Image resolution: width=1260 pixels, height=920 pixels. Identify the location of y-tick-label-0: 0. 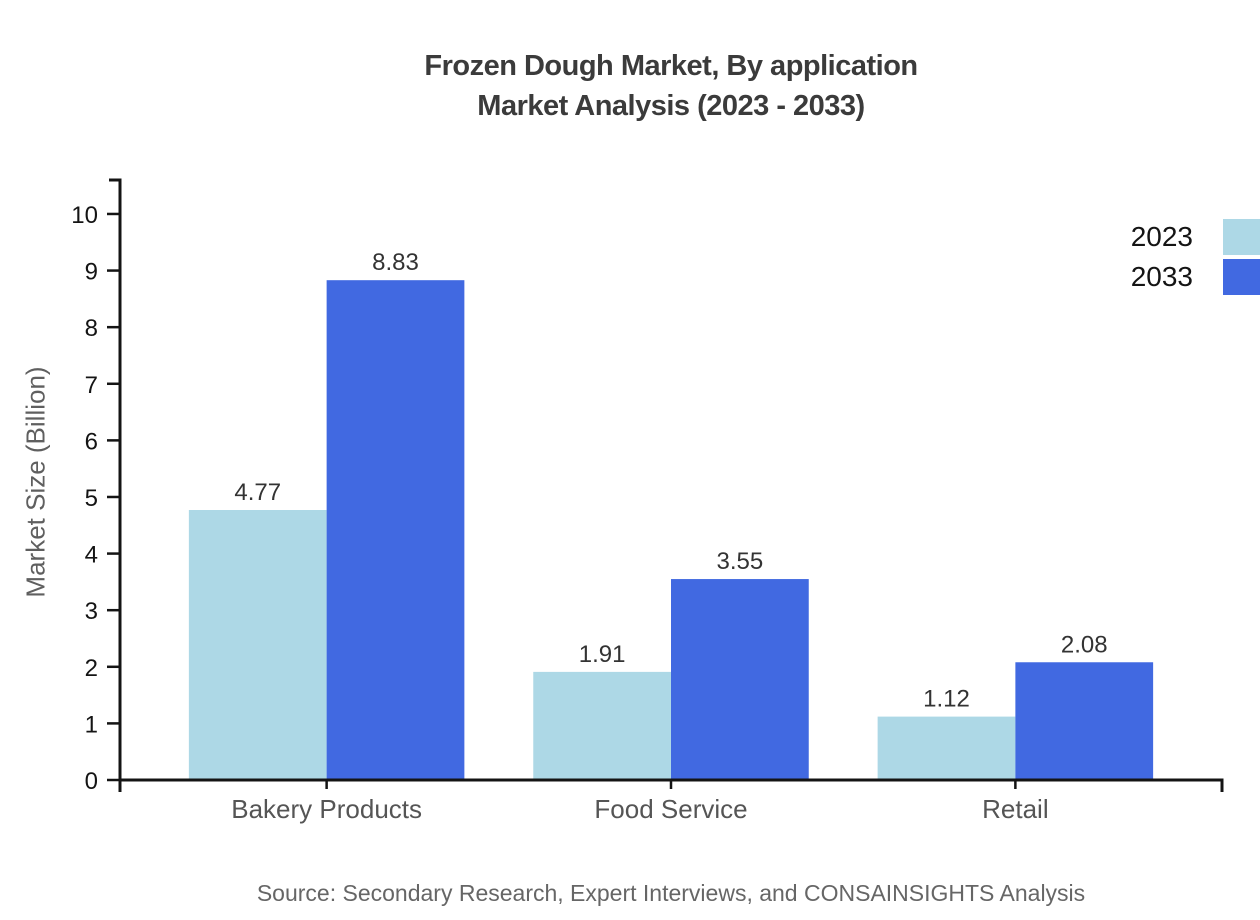
(91, 781).